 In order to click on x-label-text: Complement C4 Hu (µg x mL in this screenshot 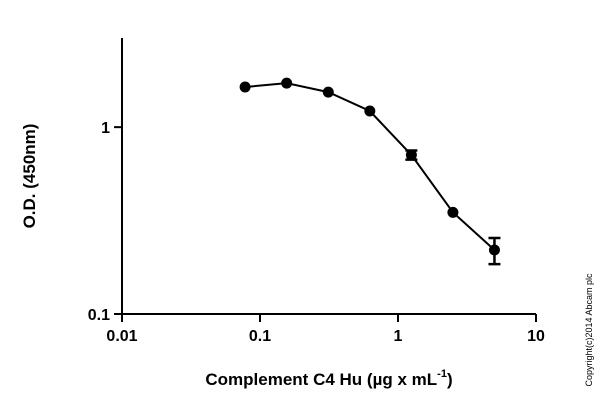, I will do `click(321, 379)`.